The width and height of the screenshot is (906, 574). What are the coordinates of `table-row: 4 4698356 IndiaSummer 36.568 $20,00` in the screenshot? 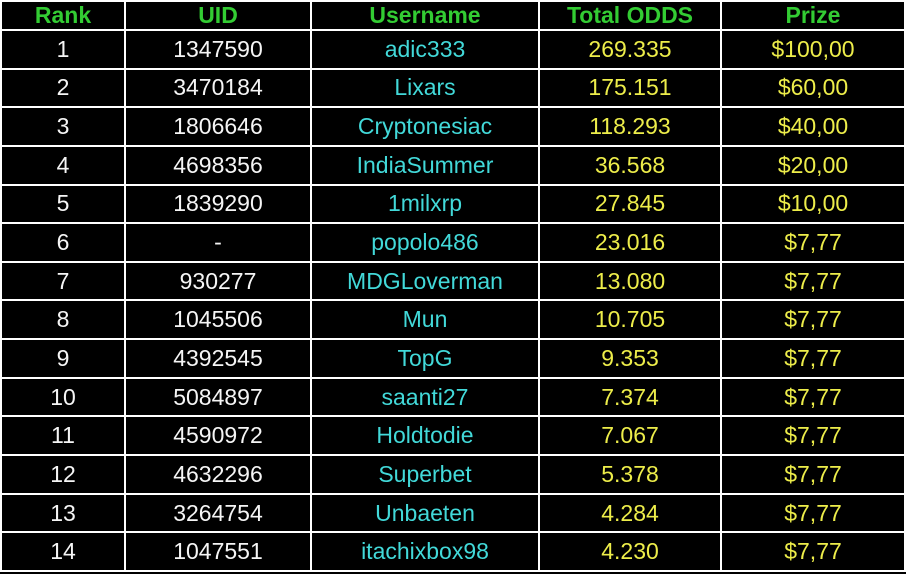 It's located at (453, 165).